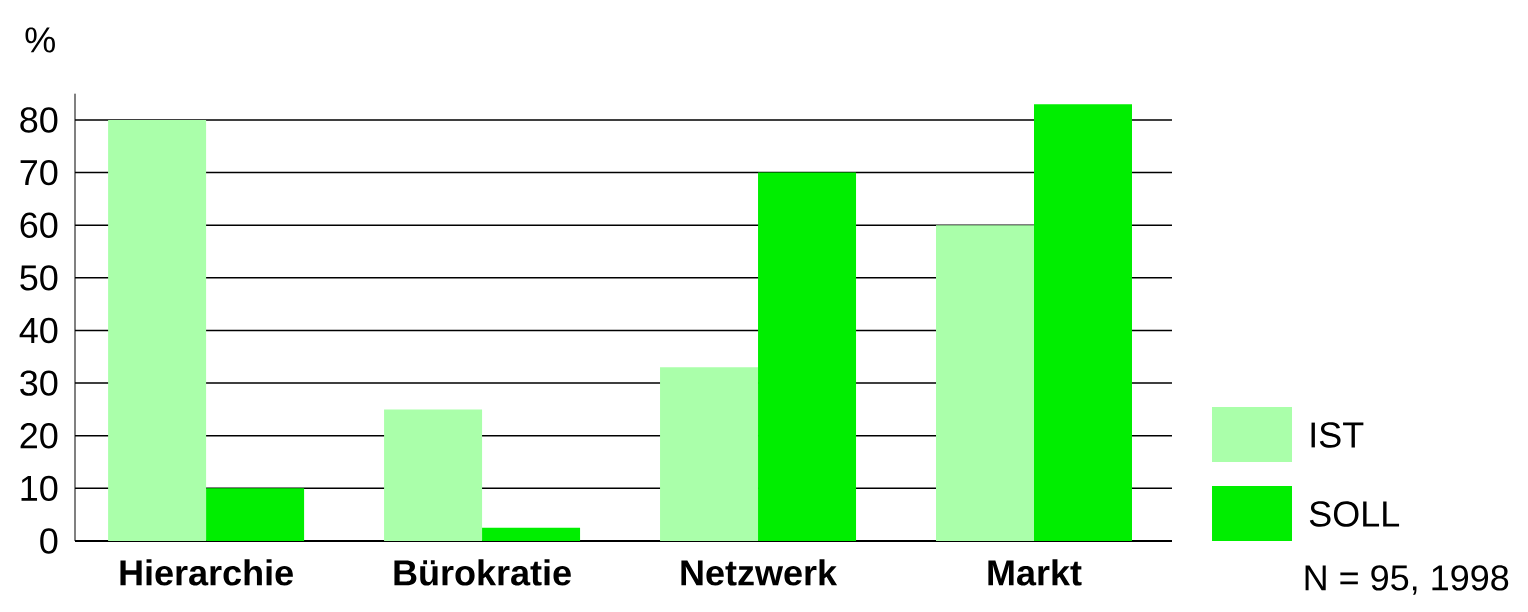  What do you see at coordinates (1035, 572) in the screenshot?
I see `x-tick-label: Markt` at bounding box center [1035, 572].